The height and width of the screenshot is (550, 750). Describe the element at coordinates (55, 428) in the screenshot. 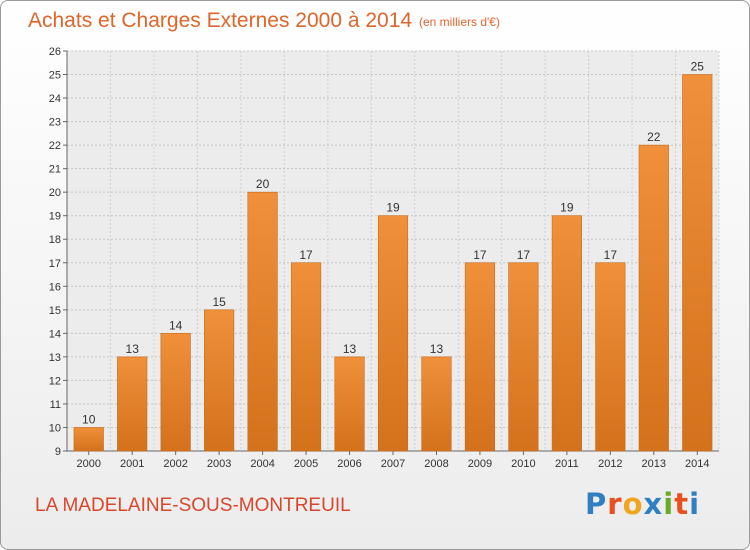

I see `y-tick-label: 10` at that location.